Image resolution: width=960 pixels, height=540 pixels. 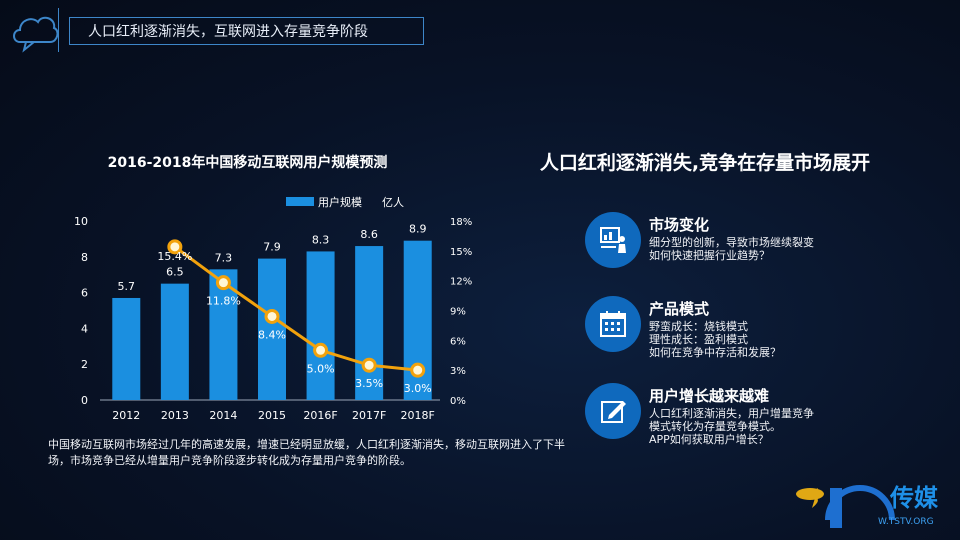 I want to click on feature-line: APP如何获取用户增长？, so click(x=709, y=439).